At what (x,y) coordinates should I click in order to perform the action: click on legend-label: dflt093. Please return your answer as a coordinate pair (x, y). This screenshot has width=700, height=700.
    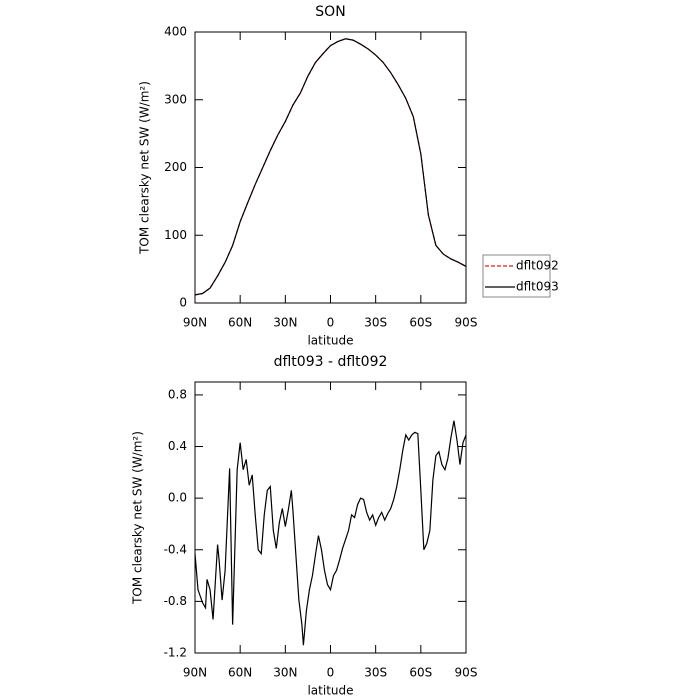
    Looking at the image, I should click on (537, 287).